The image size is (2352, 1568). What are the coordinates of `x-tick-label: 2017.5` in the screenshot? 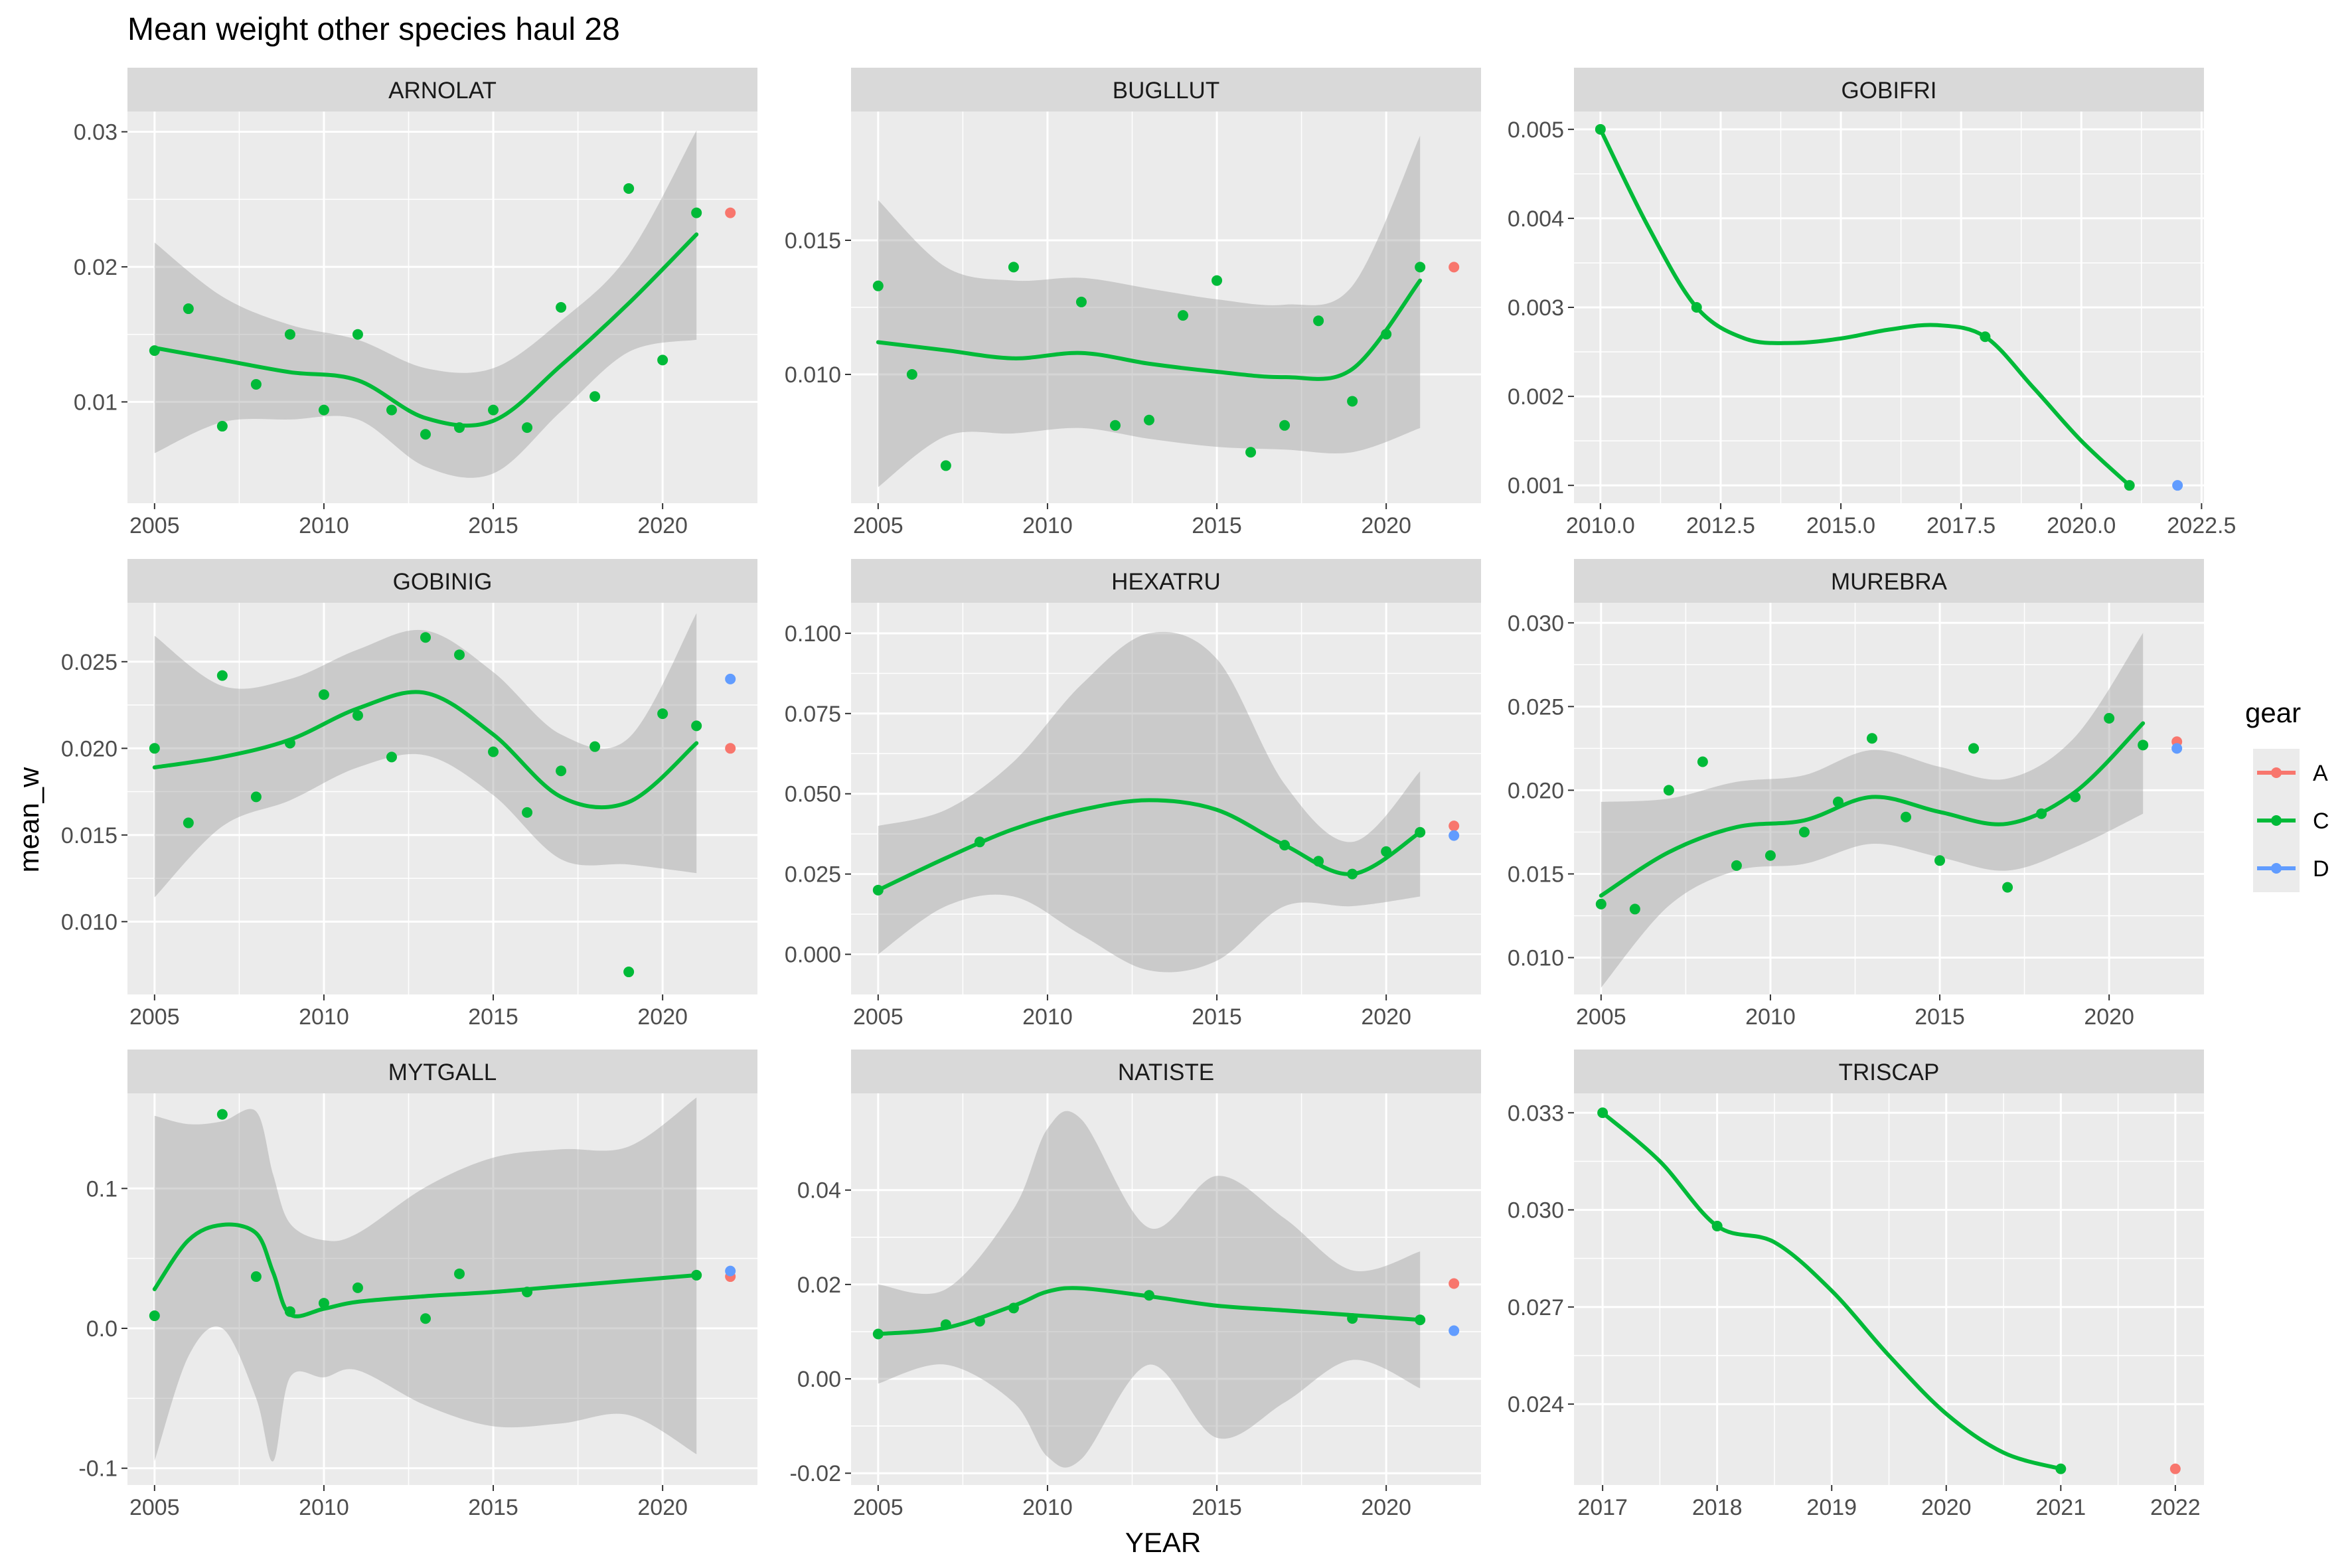 It's located at (1961, 526).